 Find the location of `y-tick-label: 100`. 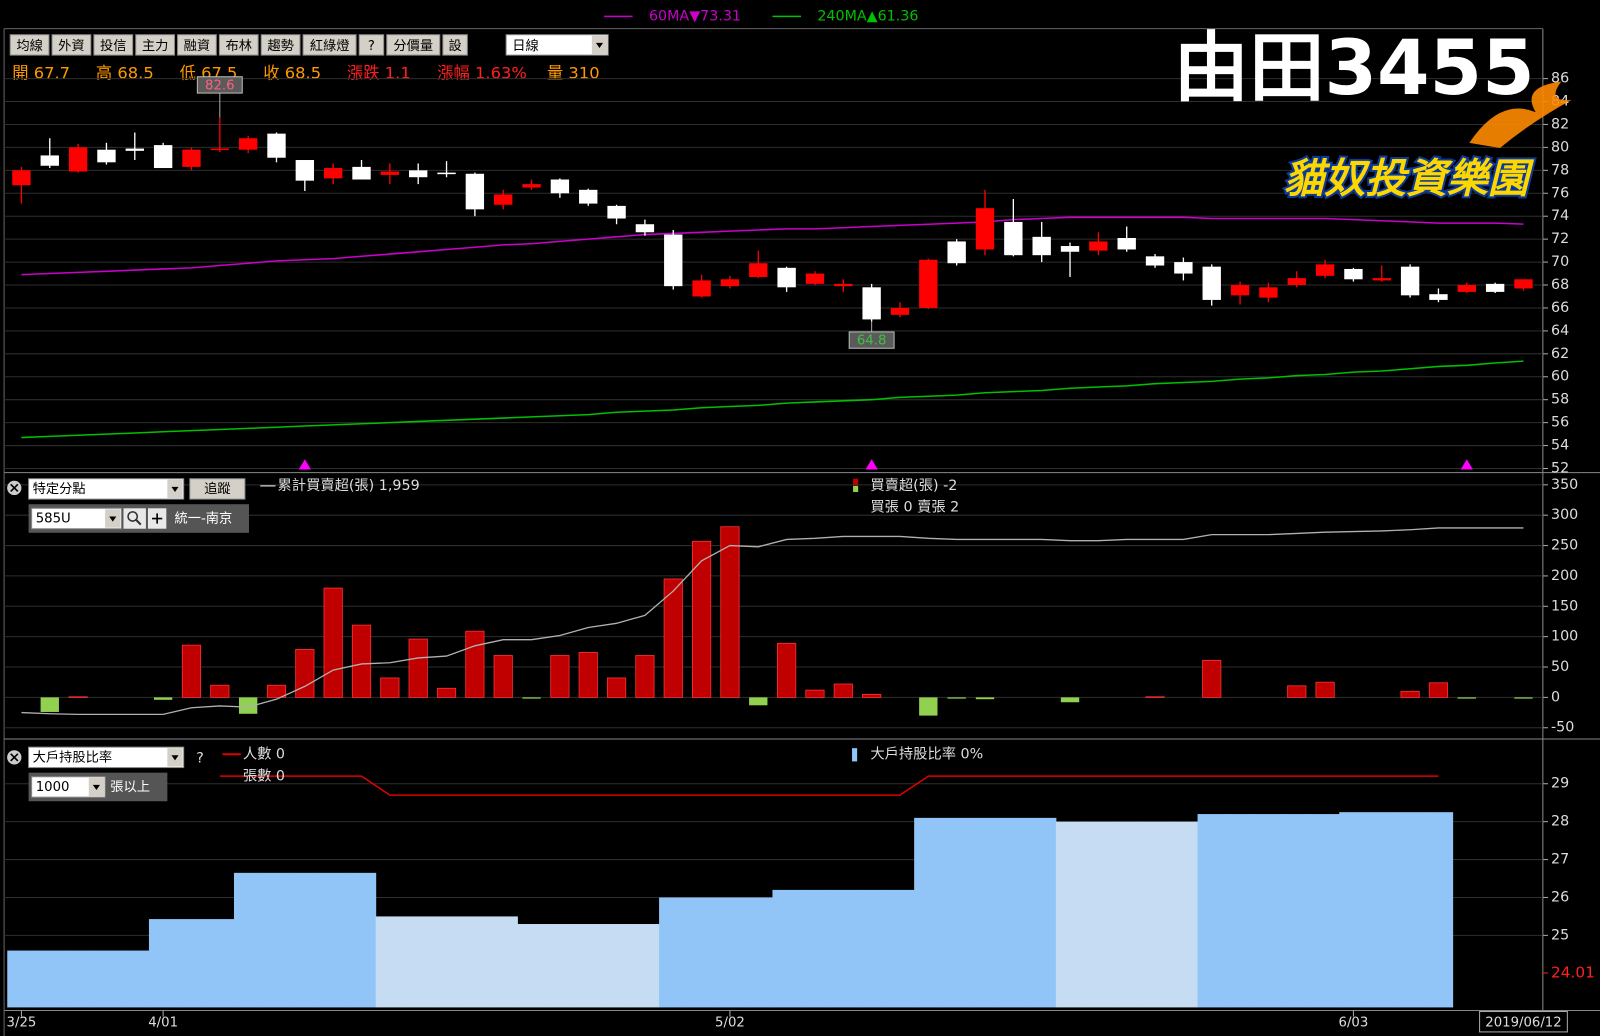

y-tick-label: 100 is located at coordinates (1564, 637).